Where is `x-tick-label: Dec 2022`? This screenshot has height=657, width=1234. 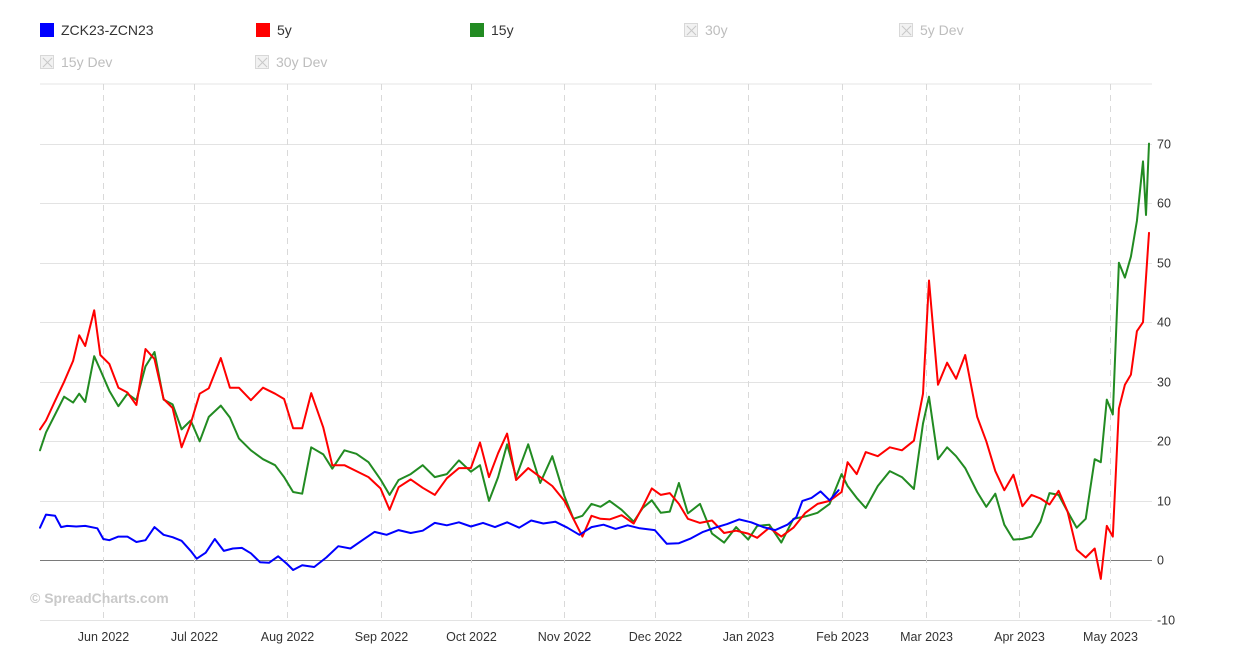
x-tick-label: Dec 2022 is located at coordinates (656, 637).